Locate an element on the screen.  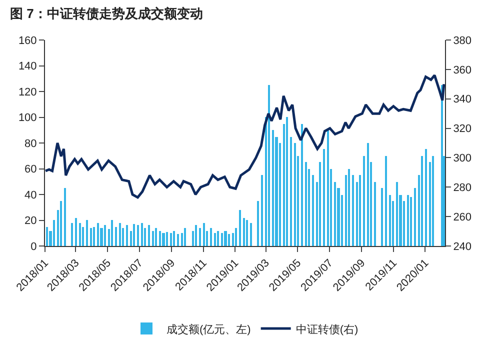
y2-tick-label: 320 is located at coordinates (462, 129).